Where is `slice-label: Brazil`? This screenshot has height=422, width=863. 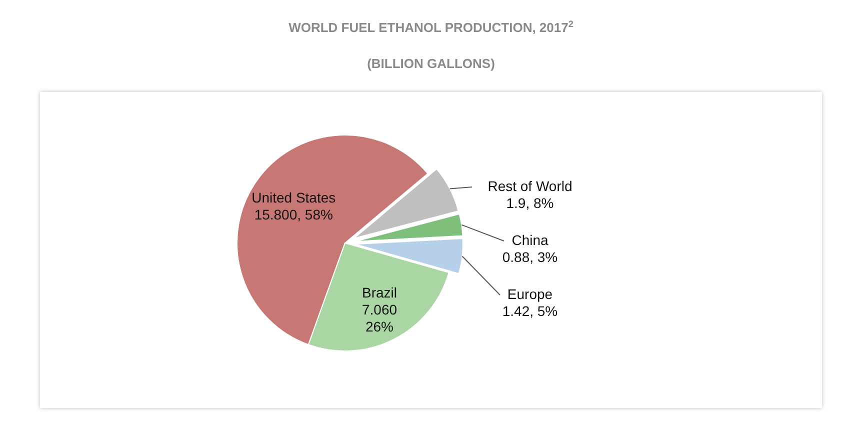
slice-label: Brazil is located at coordinates (380, 292).